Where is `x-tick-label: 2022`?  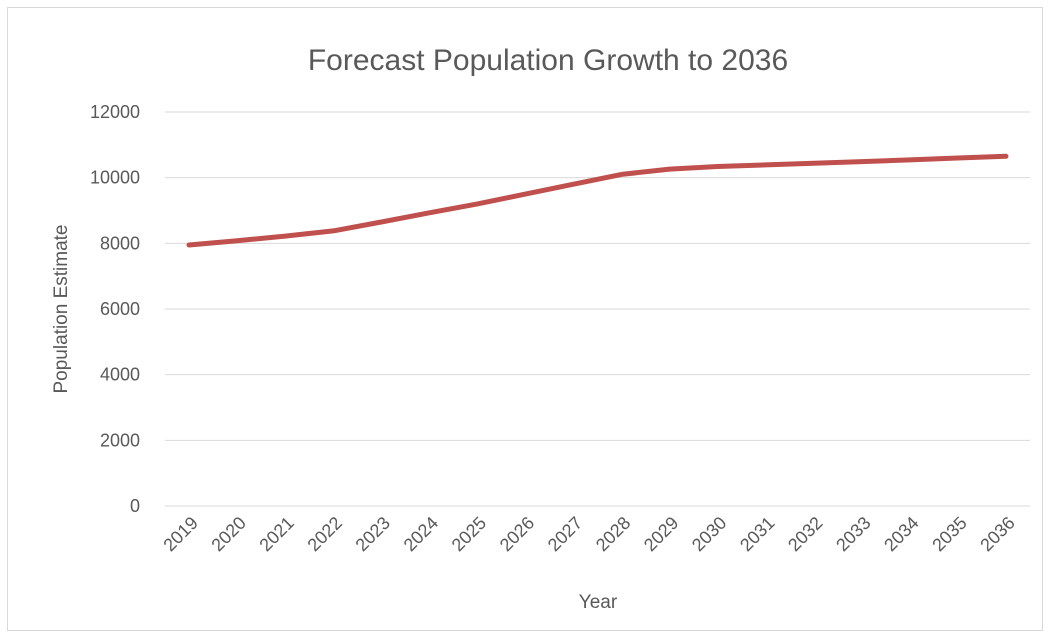
x-tick-label: 2022 is located at coordinates (325, 534).